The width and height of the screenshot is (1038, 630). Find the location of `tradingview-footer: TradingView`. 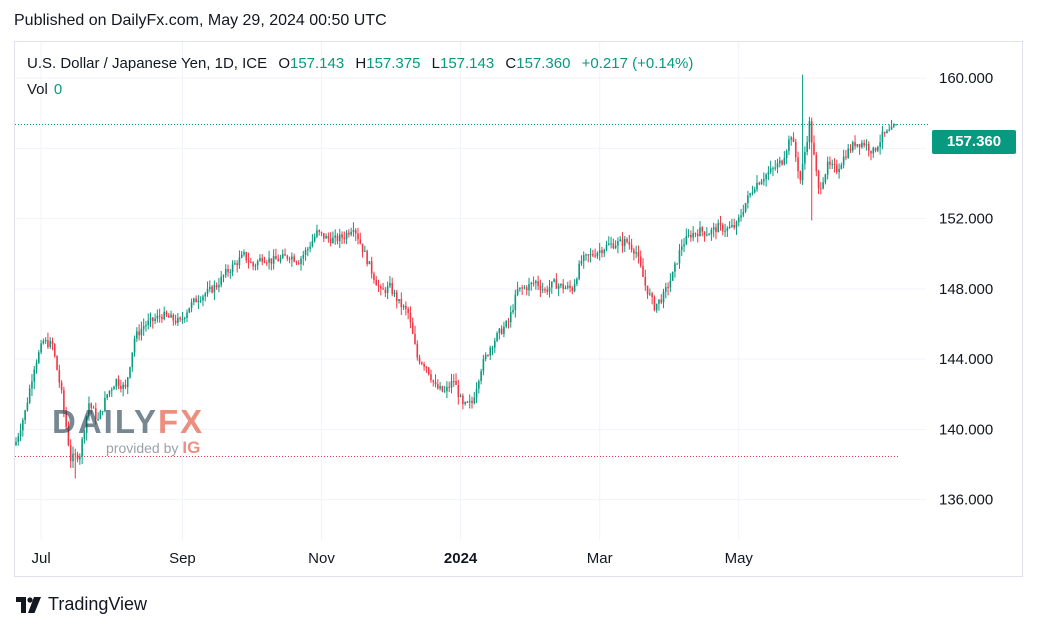

tradingview-footer: TradingView is located at coordinates (81, 604).